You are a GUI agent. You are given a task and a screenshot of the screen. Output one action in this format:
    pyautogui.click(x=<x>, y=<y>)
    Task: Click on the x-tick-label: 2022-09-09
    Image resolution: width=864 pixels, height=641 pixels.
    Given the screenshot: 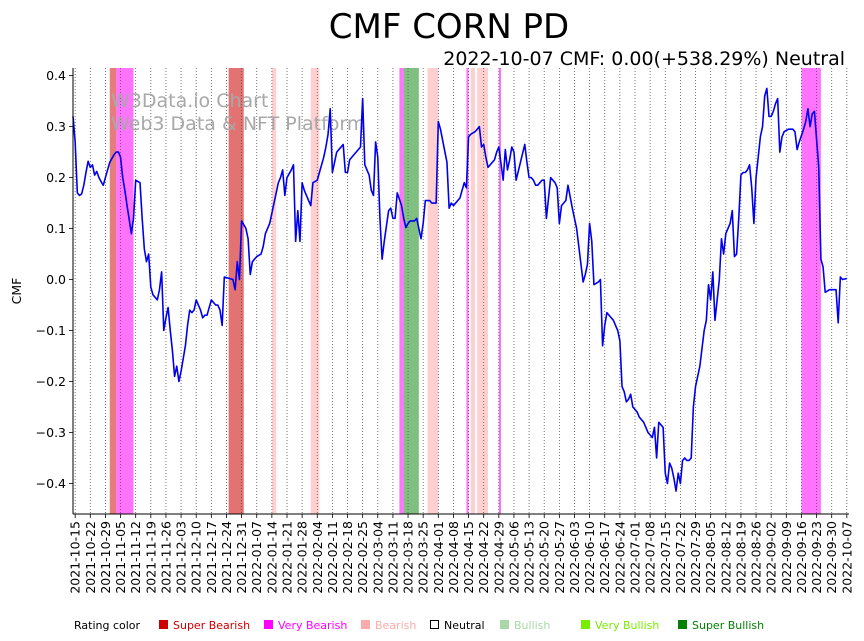 What is the action you would take?
    pyautogui.click(x=786, y=557)
    